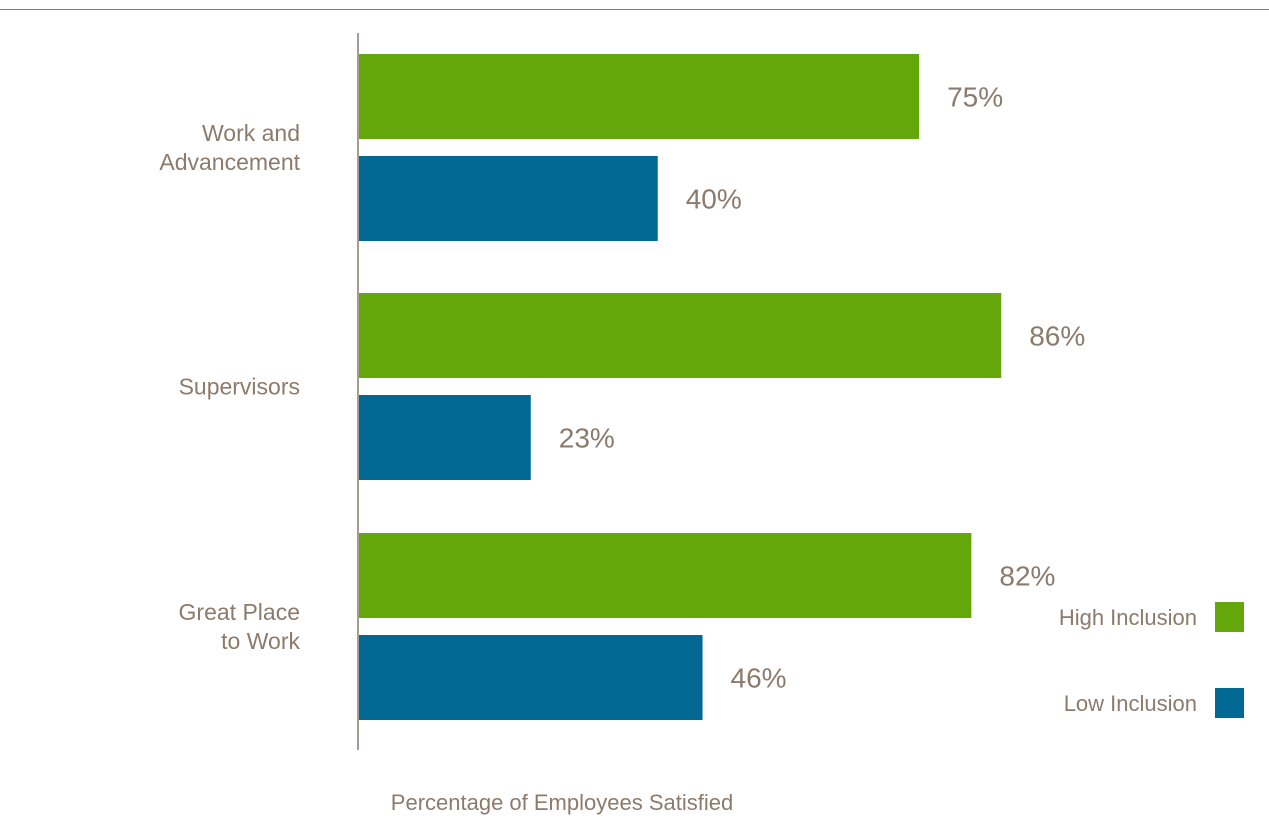 Image resolution: width=1269 pixels, height=833 pixels. I want to click on legend-label: High Inclusion, so click(1128, 617).